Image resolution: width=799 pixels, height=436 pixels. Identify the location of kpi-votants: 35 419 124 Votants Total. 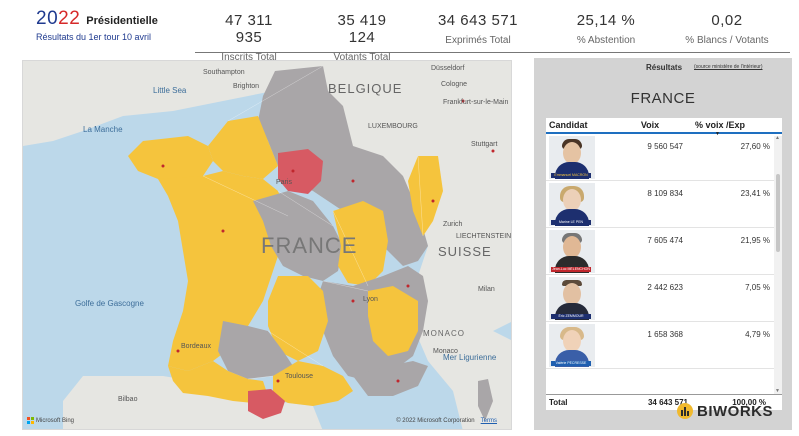
(362, 37).